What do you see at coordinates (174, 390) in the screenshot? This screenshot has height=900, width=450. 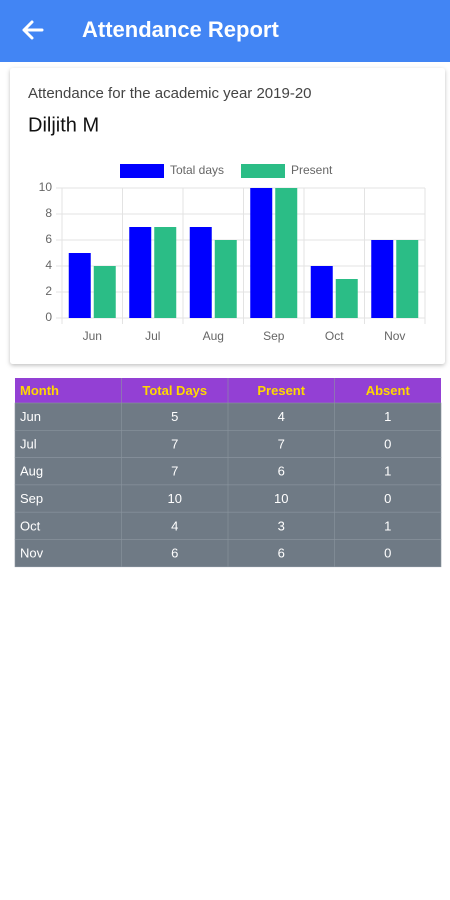 I see `column-header: Total Days` at bounding box center [174, 390].